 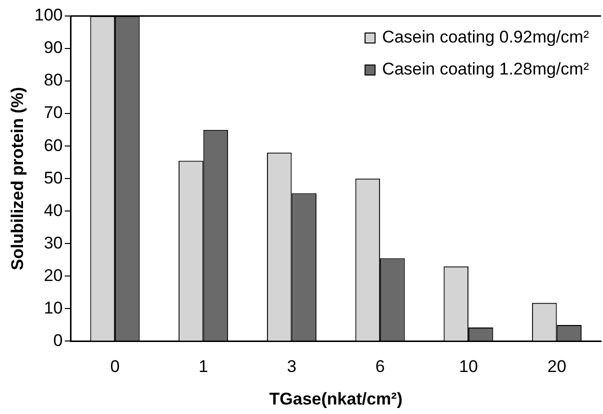 I want to click on y-tick-label: 70, so click(x=53, y=112).